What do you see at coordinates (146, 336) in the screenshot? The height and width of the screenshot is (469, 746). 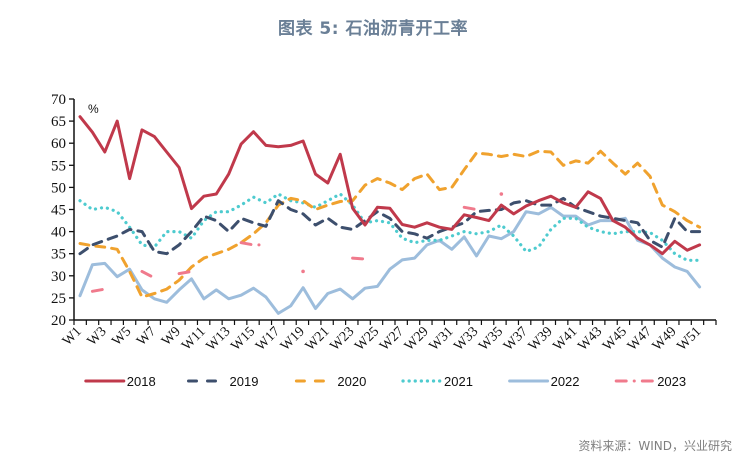 I see `x-tick-label: W7` at bounding box center [146, 336].